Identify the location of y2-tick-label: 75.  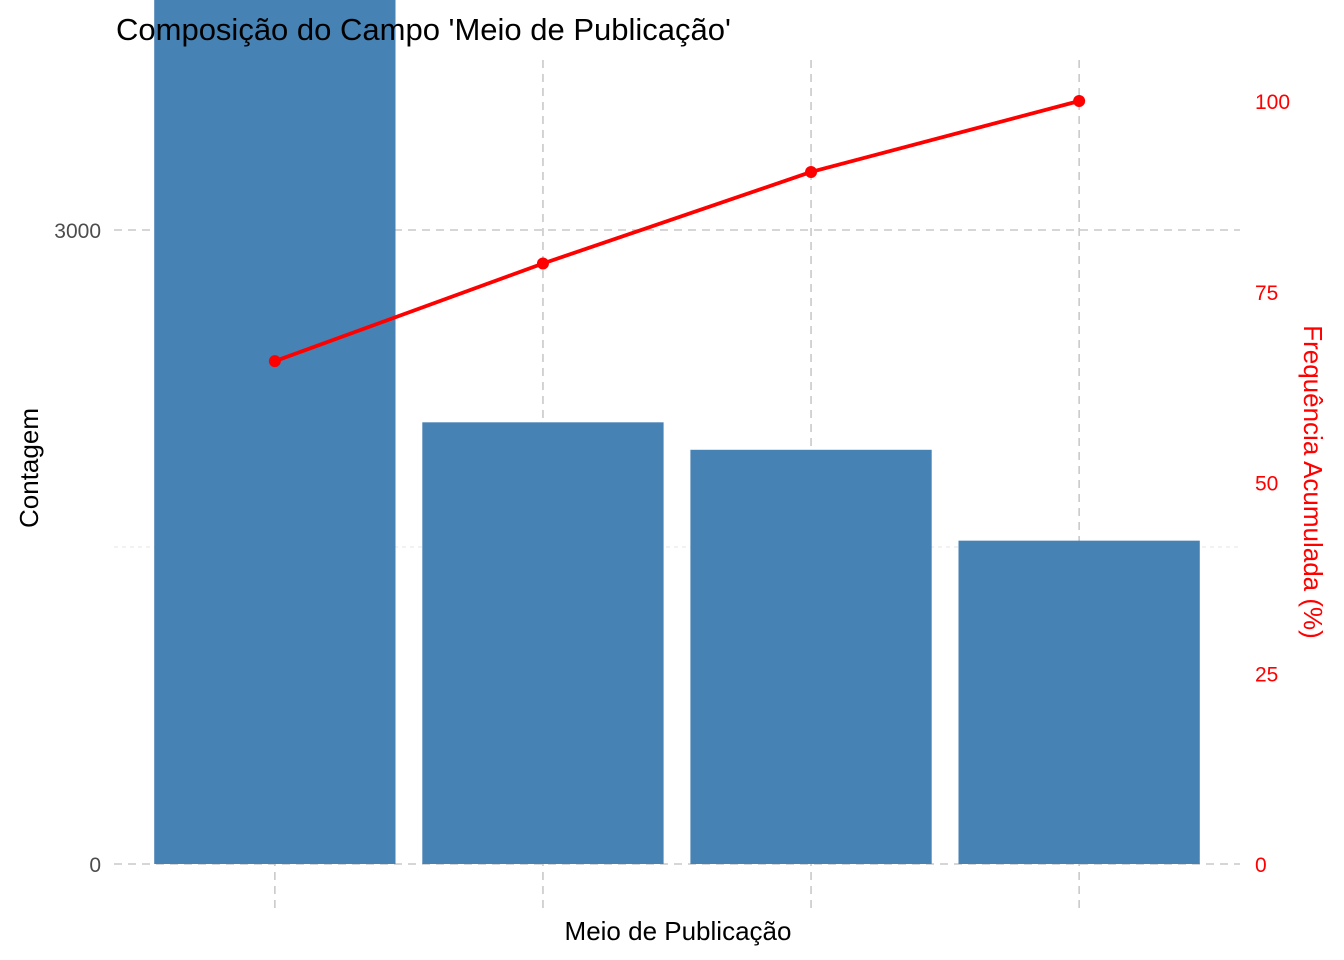
(1266, 293).